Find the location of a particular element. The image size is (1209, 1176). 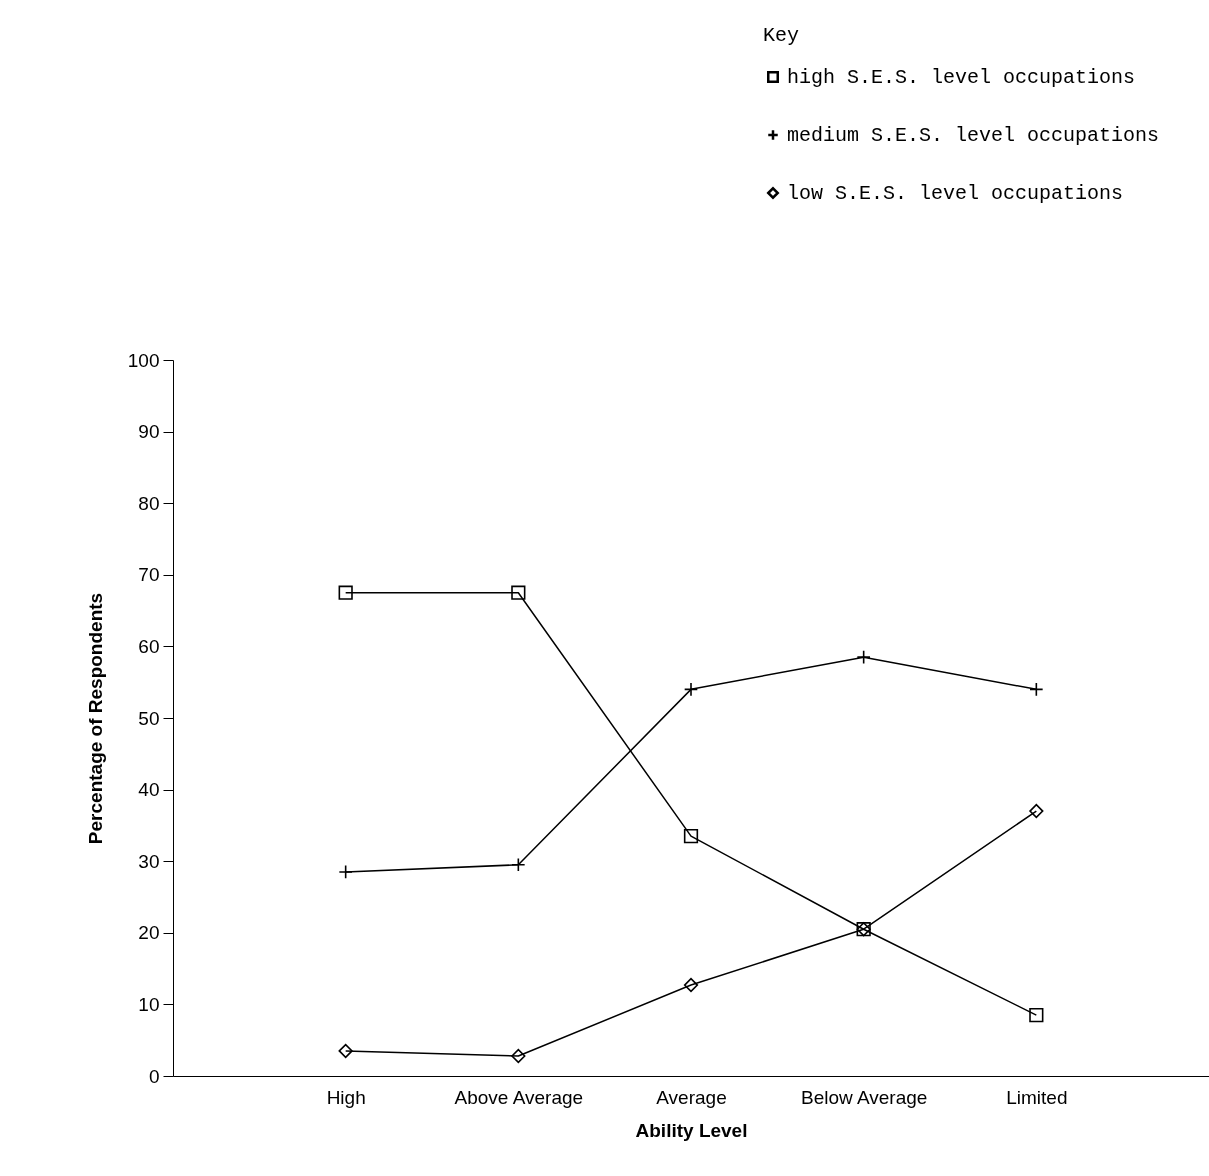

y-tick-label: 30 is located at coordinates (149, 861).